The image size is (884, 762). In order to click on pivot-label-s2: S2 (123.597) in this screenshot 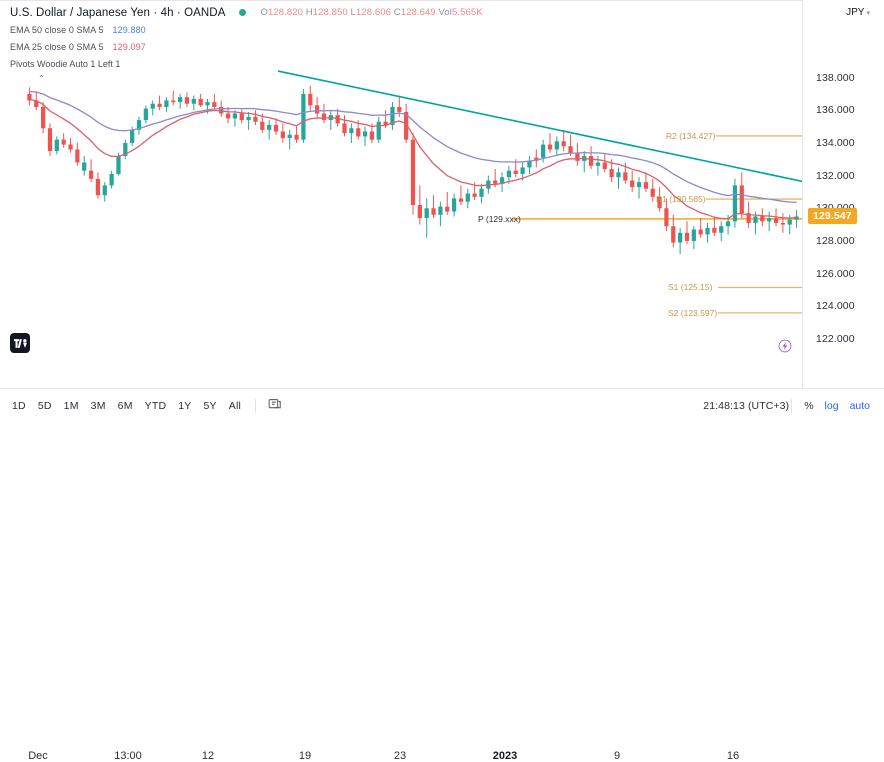, I will do `click(693, 312)`.